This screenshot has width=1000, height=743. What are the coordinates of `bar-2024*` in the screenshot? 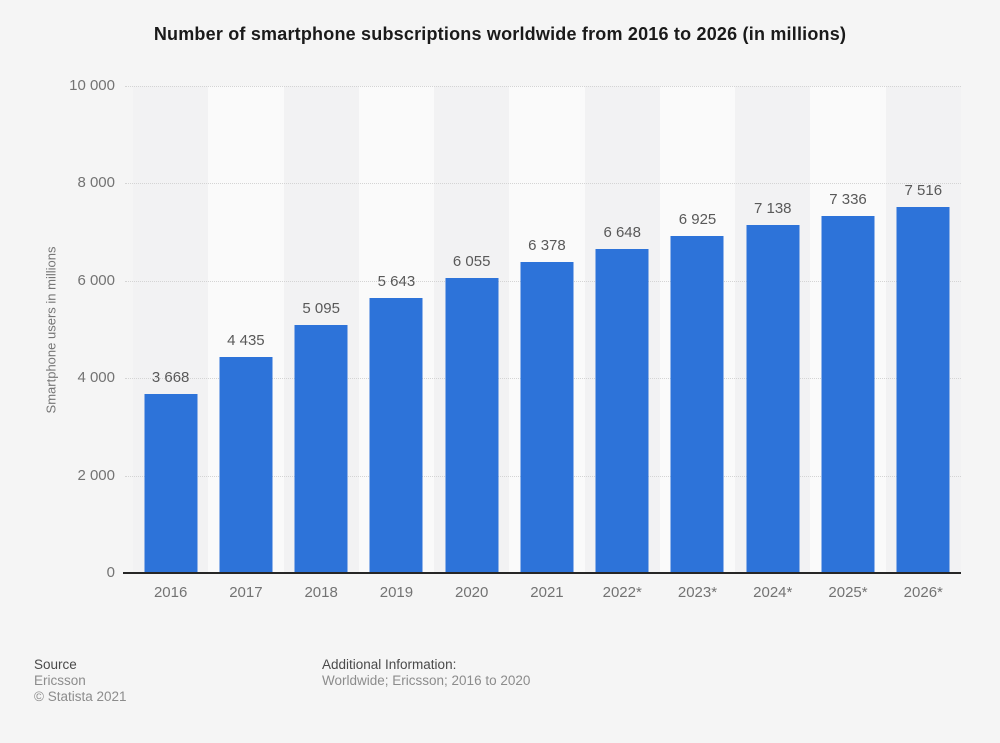 It's located at (773, 399).